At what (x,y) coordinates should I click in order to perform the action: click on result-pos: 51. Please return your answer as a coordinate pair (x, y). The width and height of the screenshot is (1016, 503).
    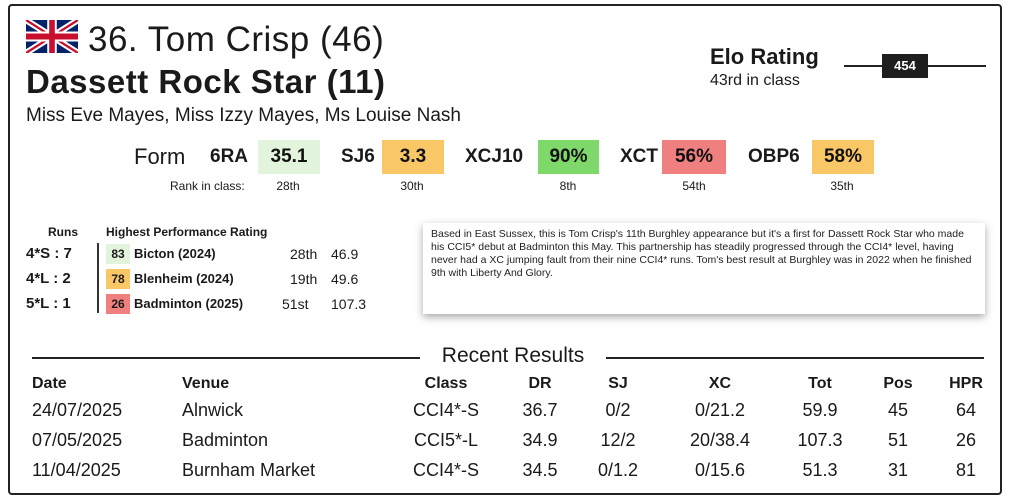
    Looking at the image, I should click on (898, 440).